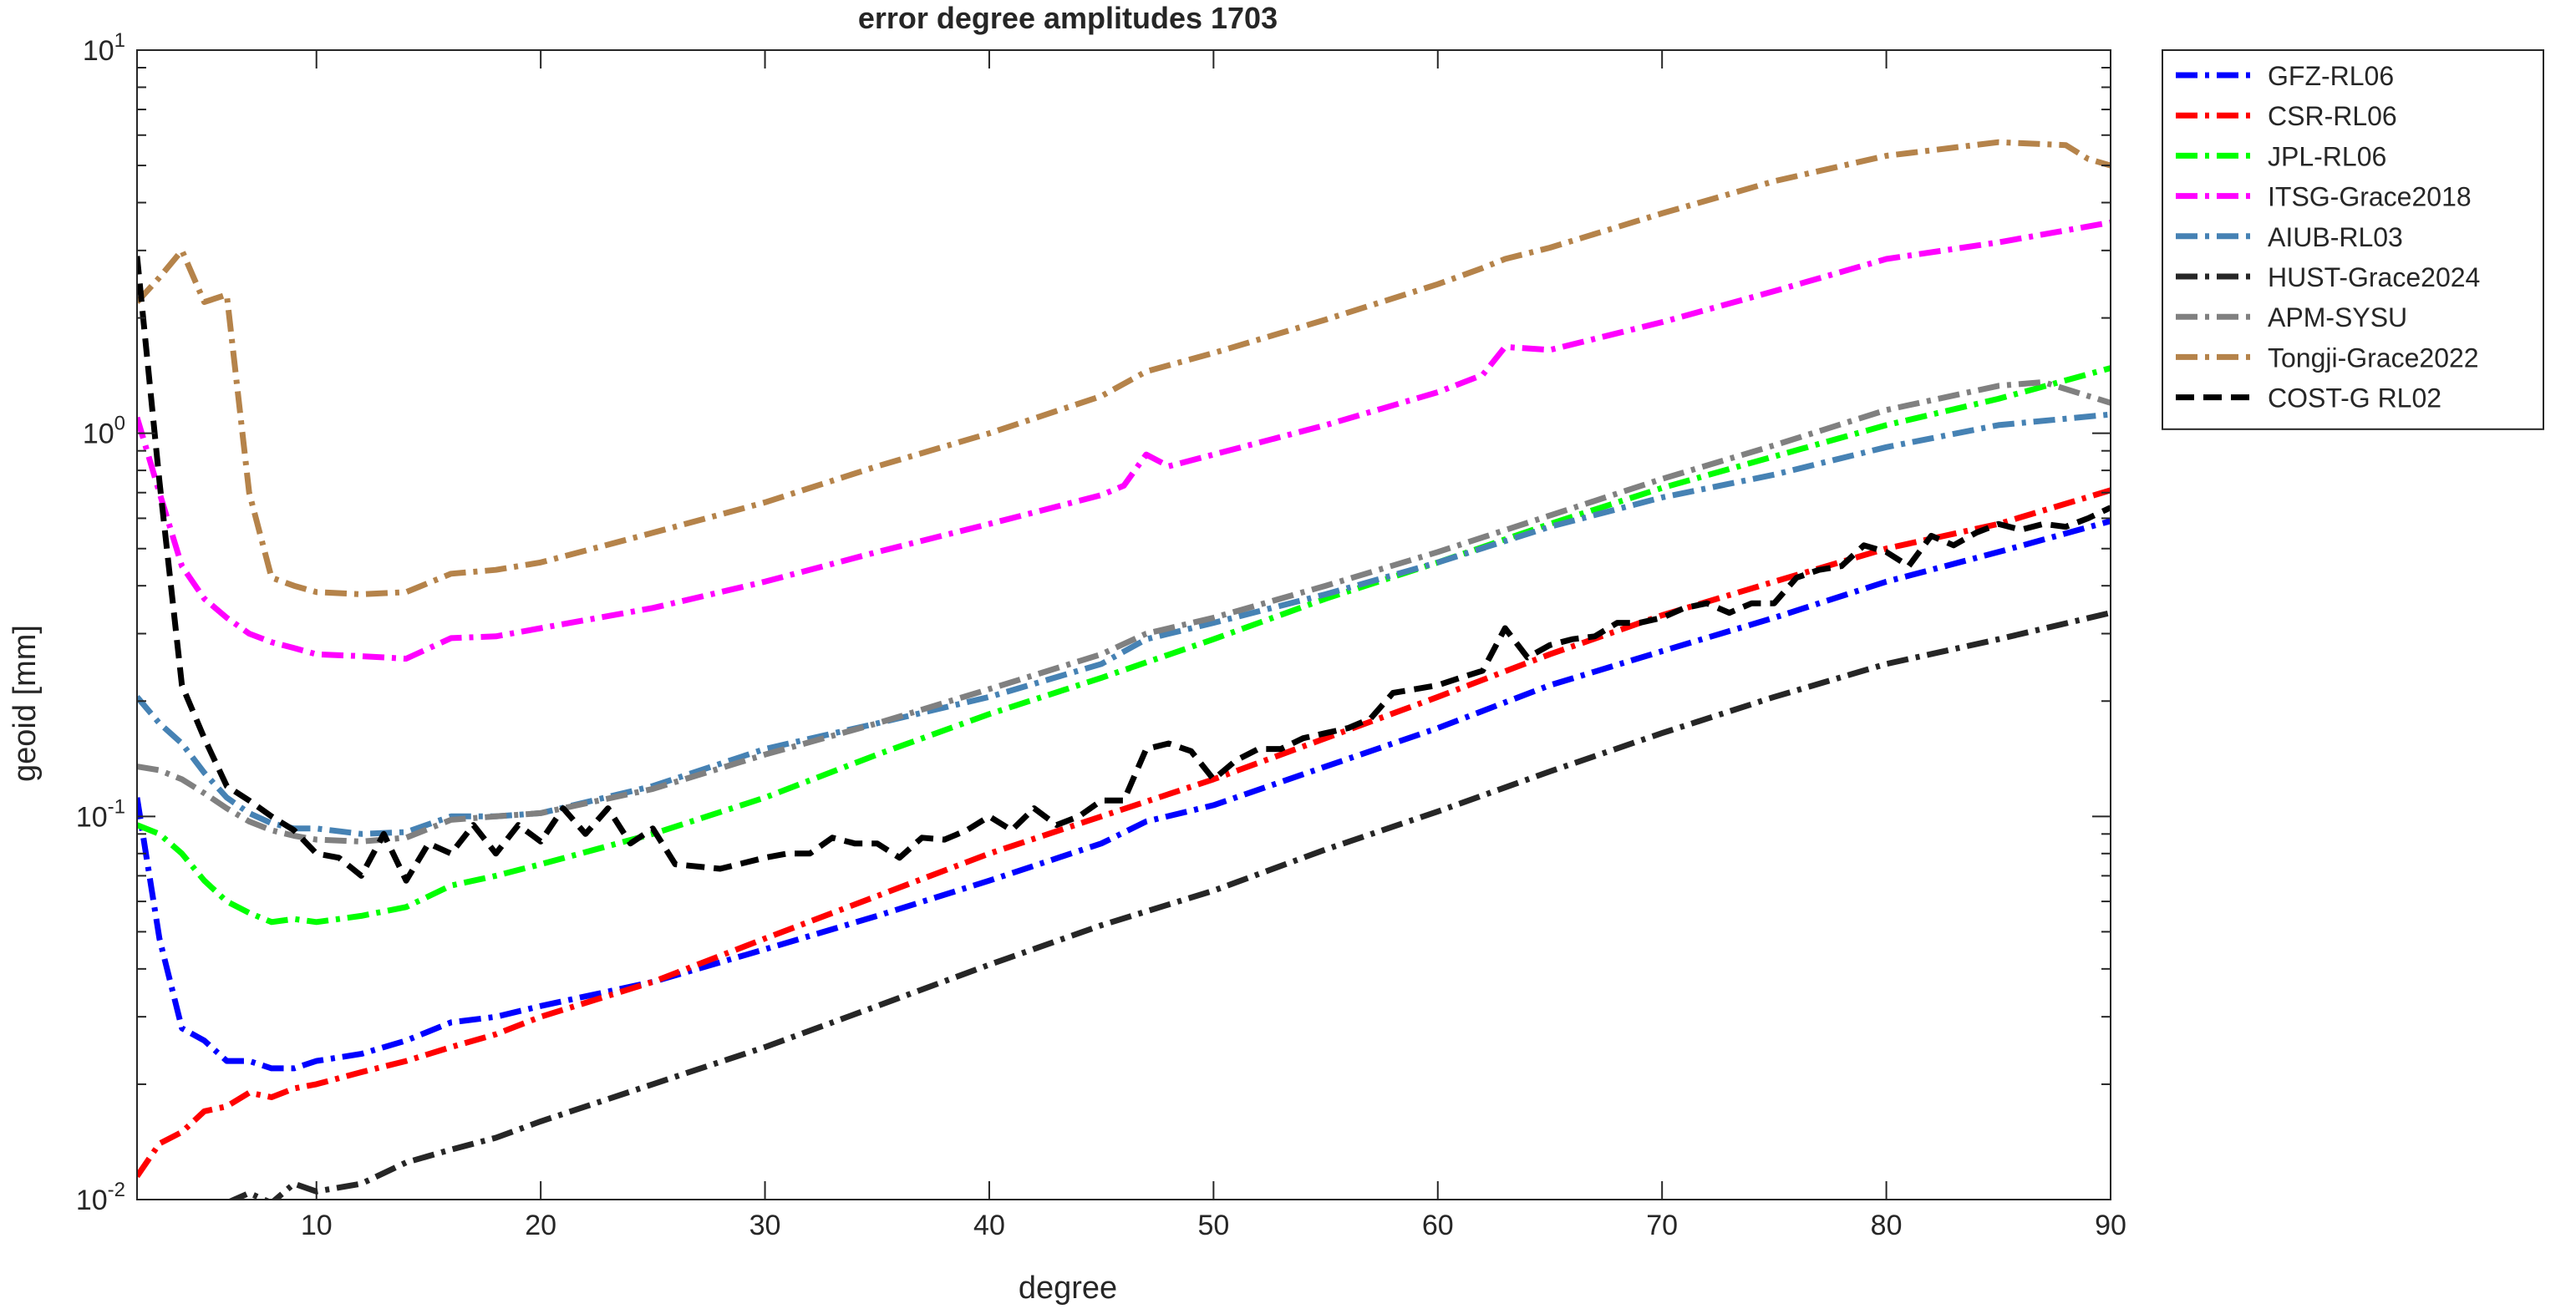  I want to click on y-tick-label: 10⁻¹, so click(100, 814).